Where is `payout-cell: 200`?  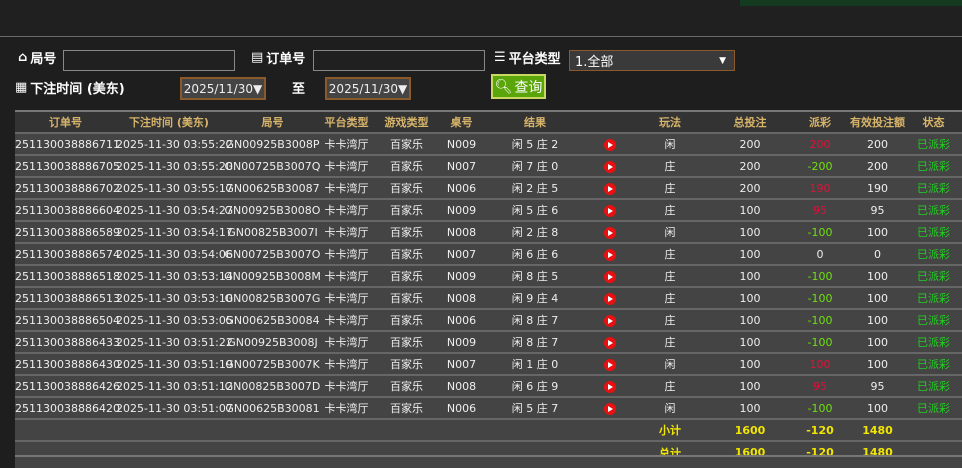 payout-cell: 200 is located at coordinates (820, 143).